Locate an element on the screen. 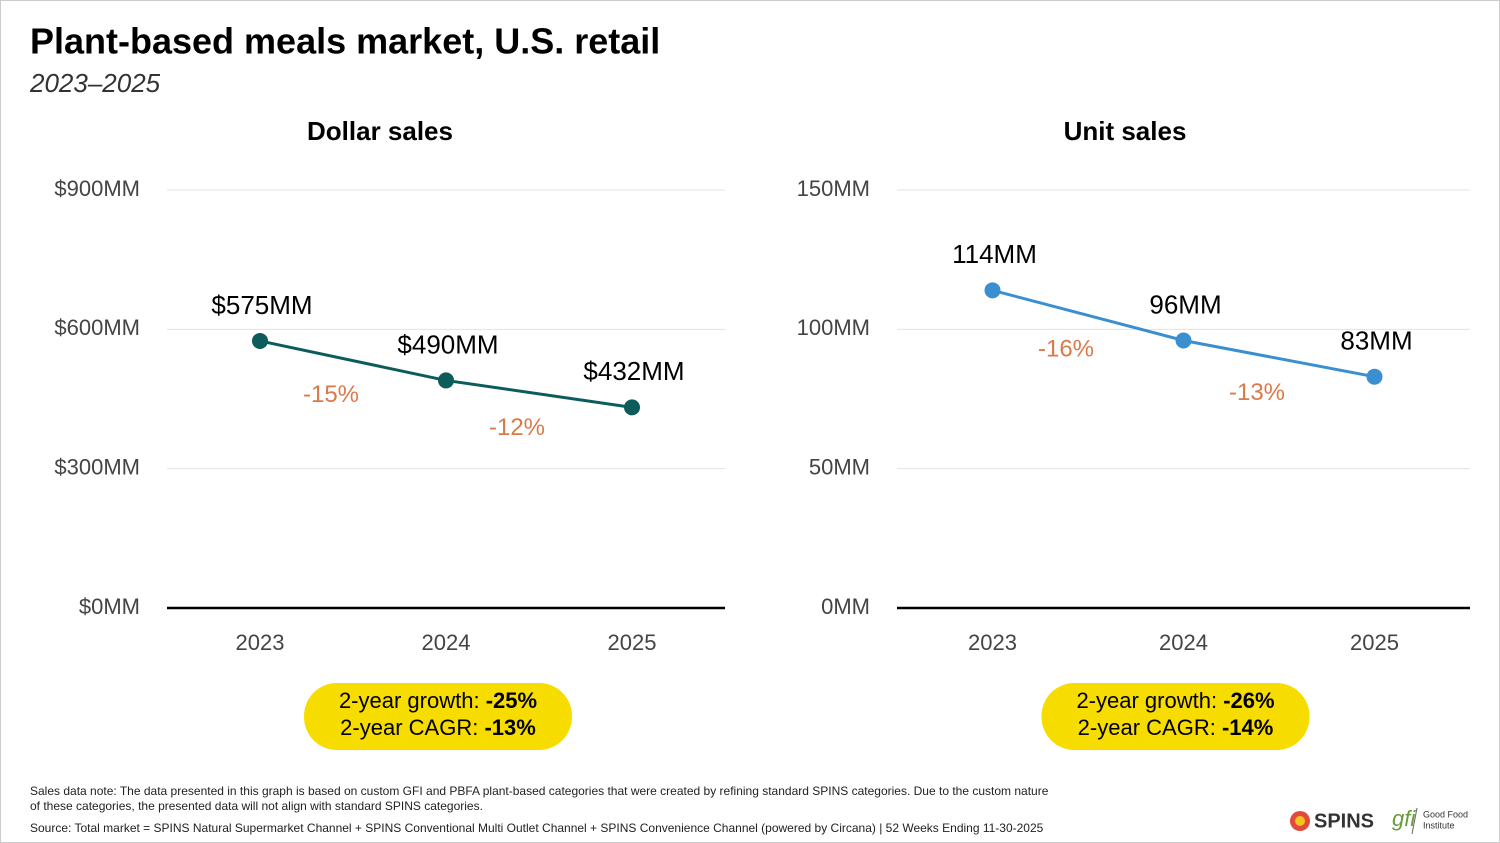 This screenshot has width=1500, height=843. summary-line: 2-year CAGR: -13% is located at coordinates (438, 727).